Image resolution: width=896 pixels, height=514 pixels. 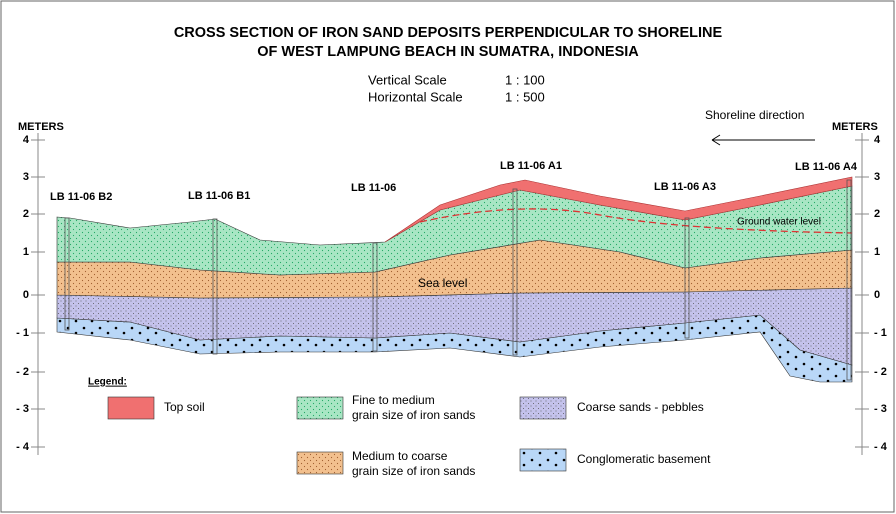 I want to click on well-label: LB 11-06 A3, so click(x=685, y=187).